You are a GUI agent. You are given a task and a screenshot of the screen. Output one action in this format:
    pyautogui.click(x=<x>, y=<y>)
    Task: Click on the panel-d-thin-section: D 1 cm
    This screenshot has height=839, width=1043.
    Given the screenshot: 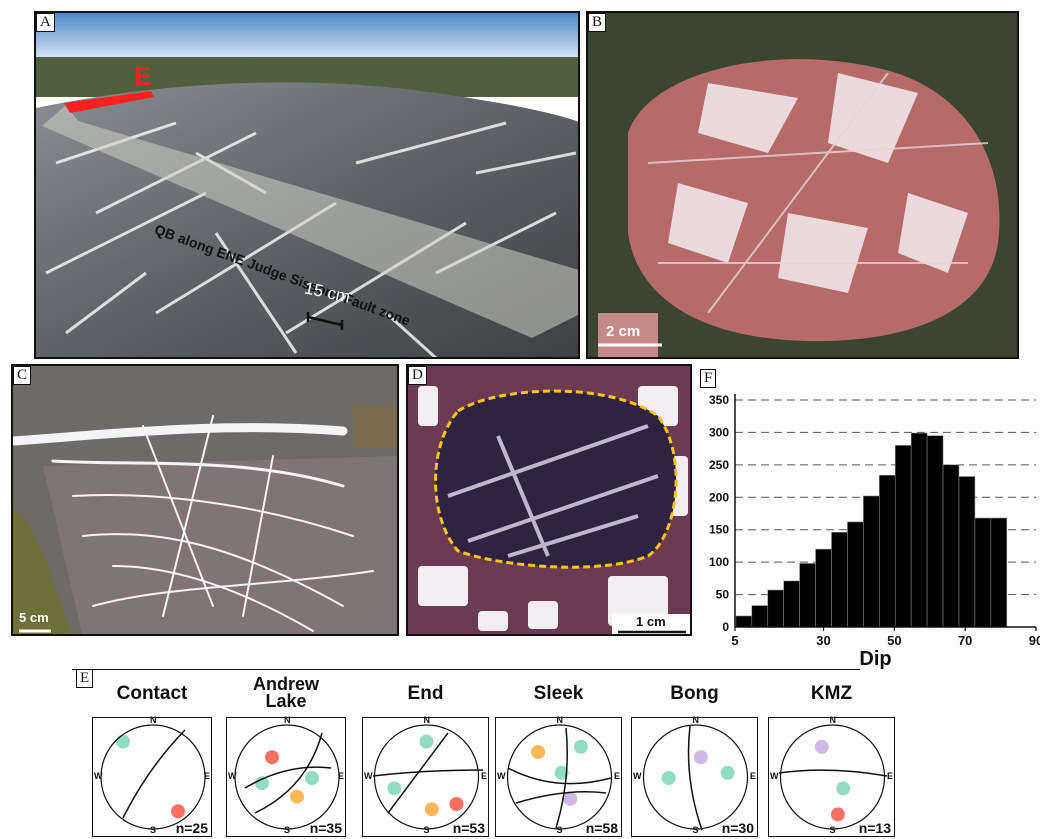 What is the action you would take?
    pyautogui.click(x=549, y=500)
    